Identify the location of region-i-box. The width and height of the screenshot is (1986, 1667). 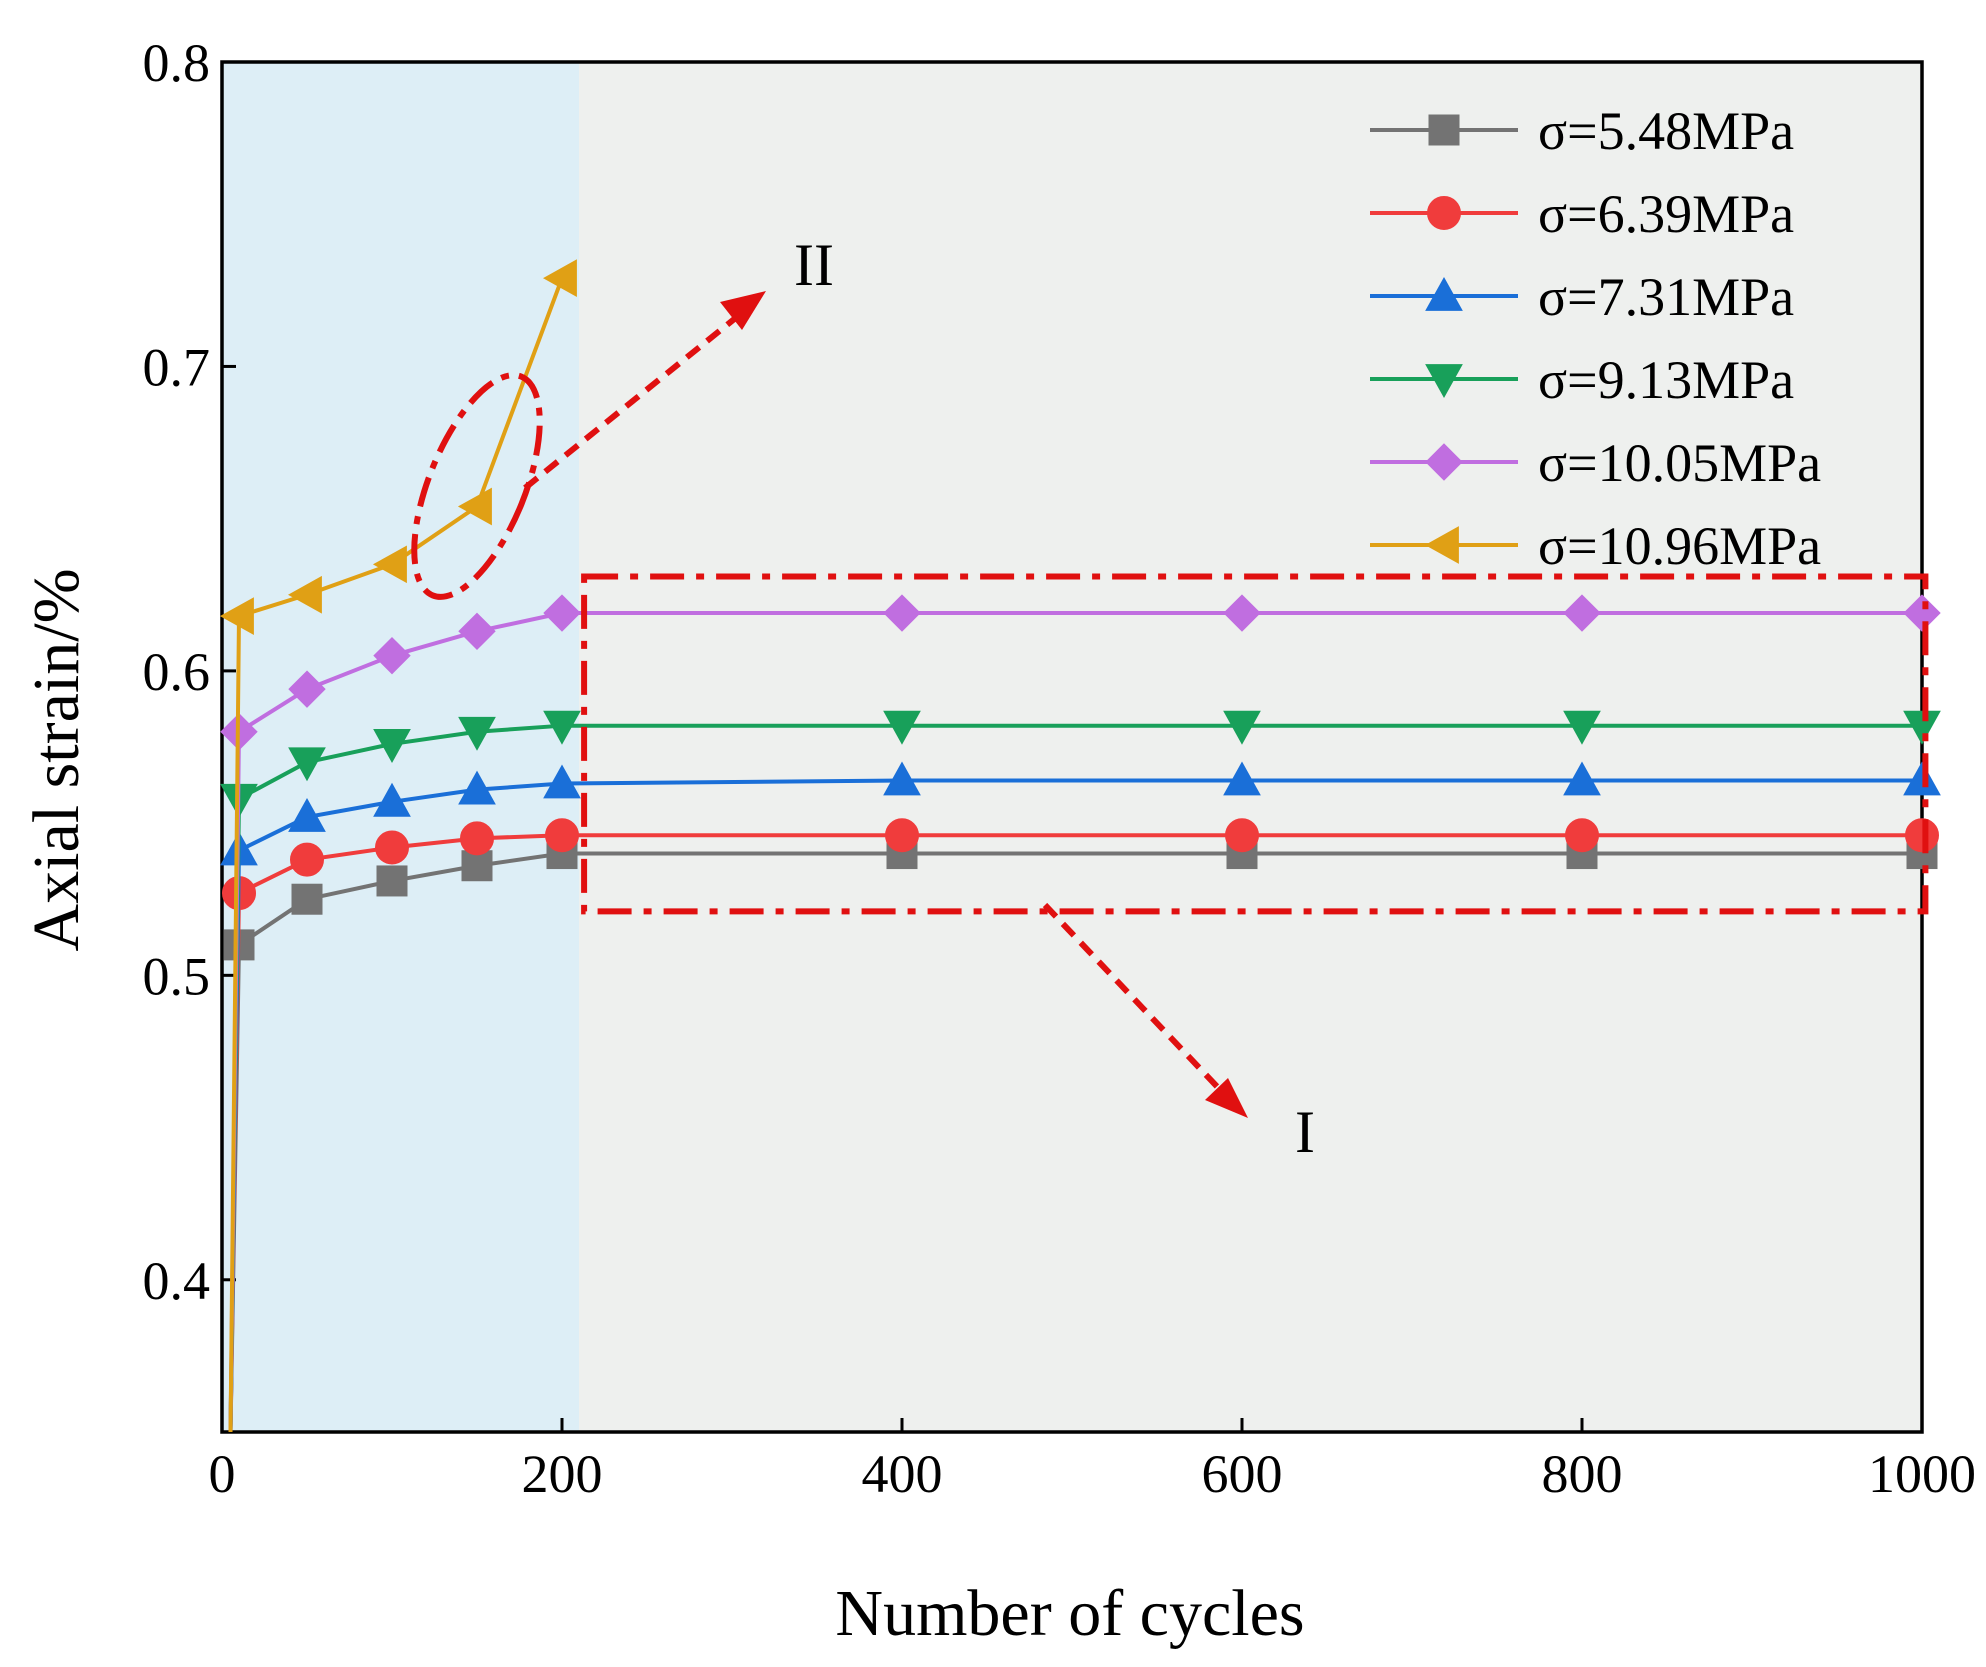
(1255, 744).